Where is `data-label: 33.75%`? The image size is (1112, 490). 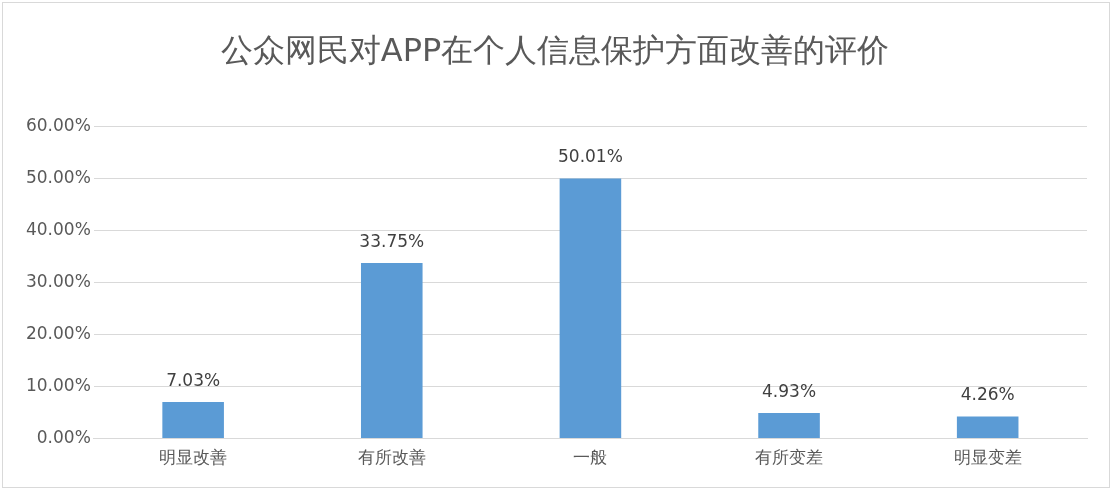
data-label: 33.75% is located at coordinates (392, 240).